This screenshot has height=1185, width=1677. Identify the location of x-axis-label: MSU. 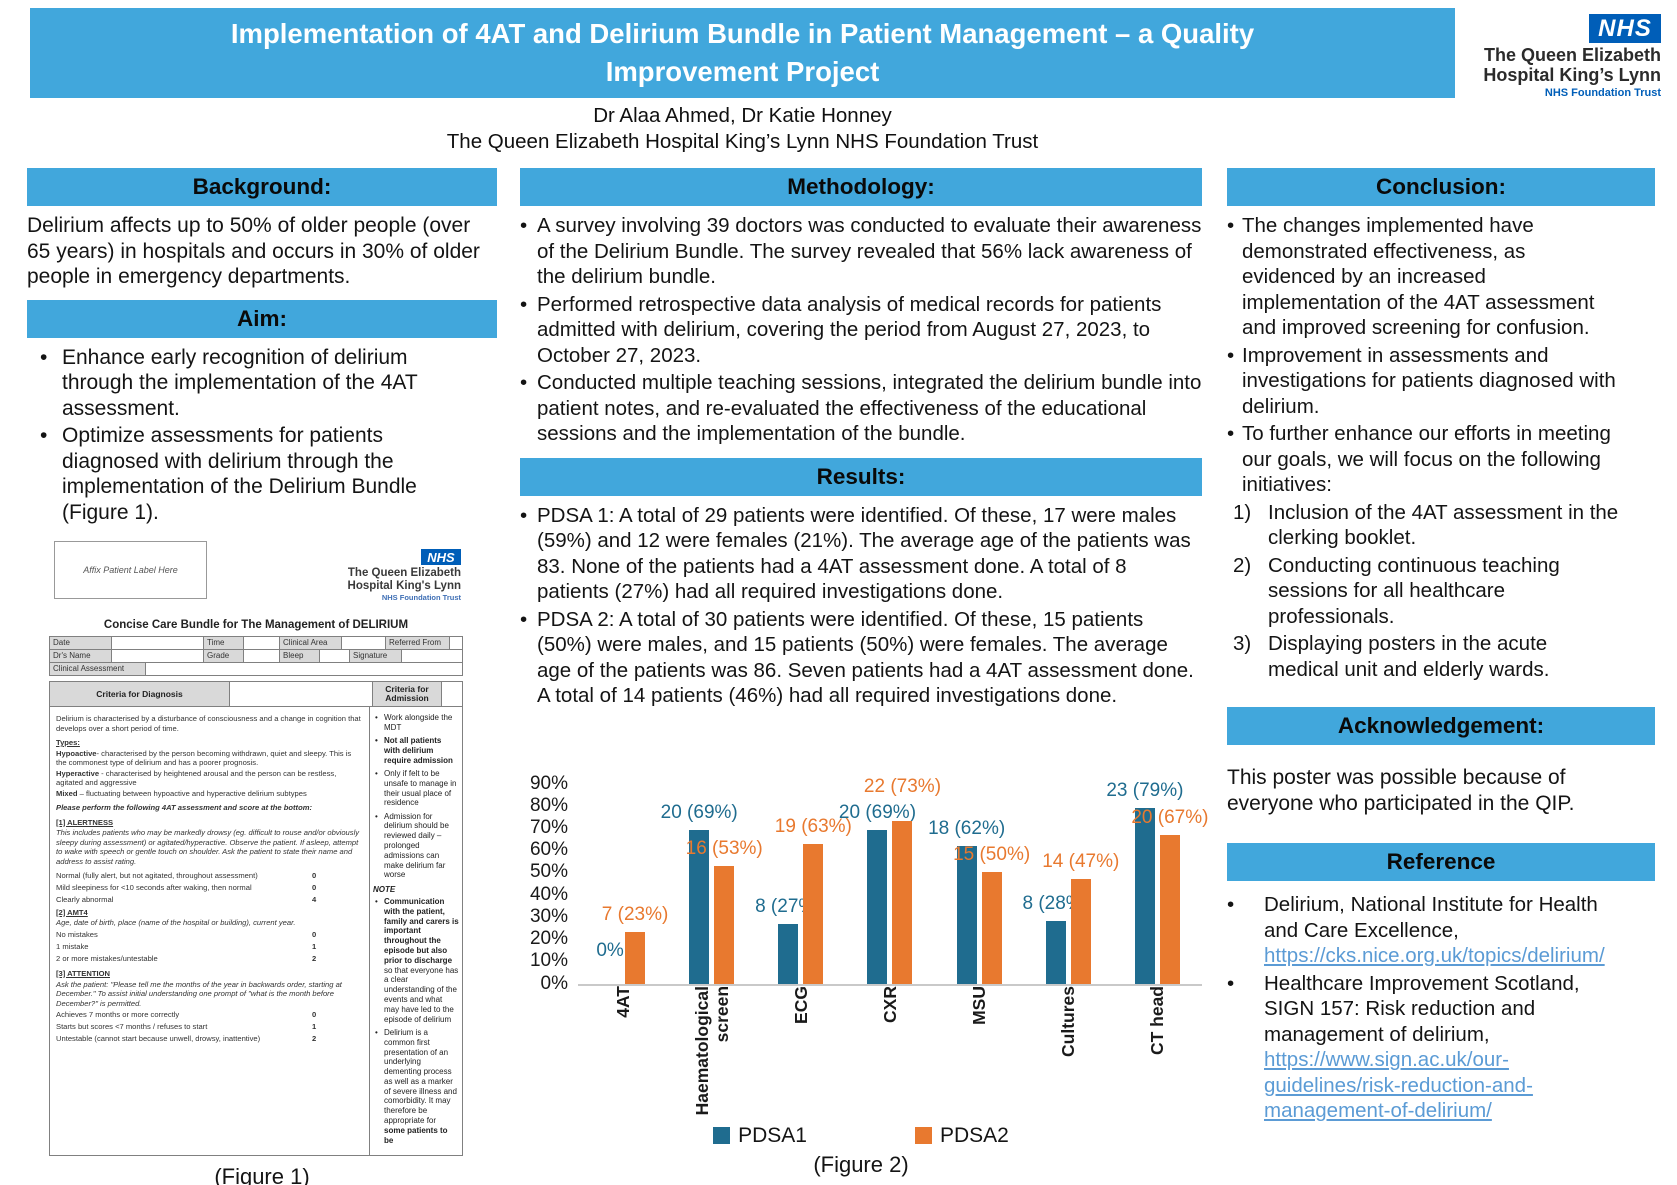
(979, 1005).